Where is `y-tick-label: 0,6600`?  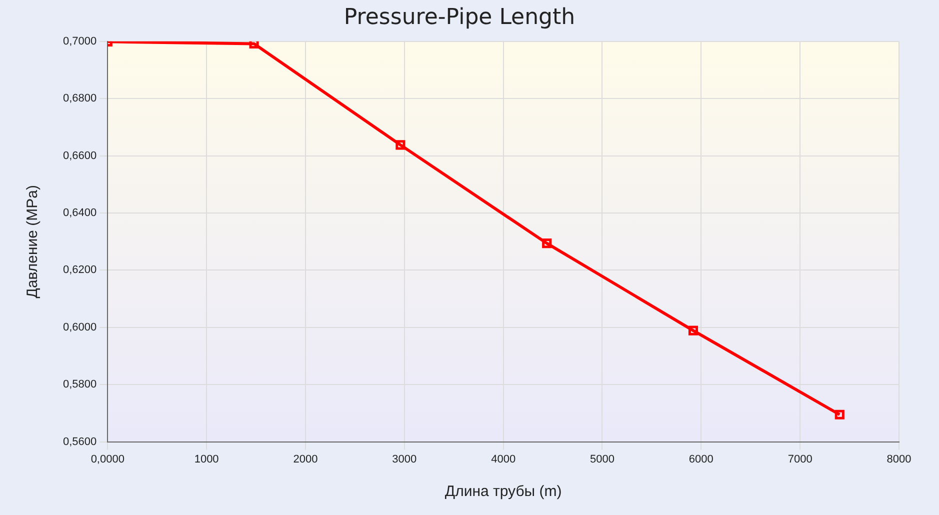 y-tick-label: 0,6600 is located at coordinates (79, 156).